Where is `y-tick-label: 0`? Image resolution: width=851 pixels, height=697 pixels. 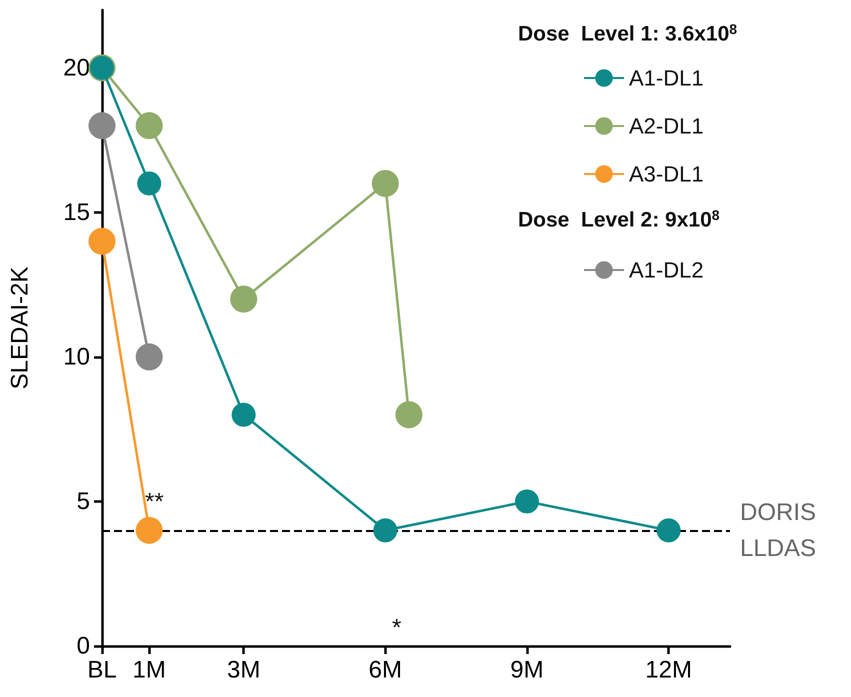
y-tick-label: 0 is located at coordinates (83, 646).